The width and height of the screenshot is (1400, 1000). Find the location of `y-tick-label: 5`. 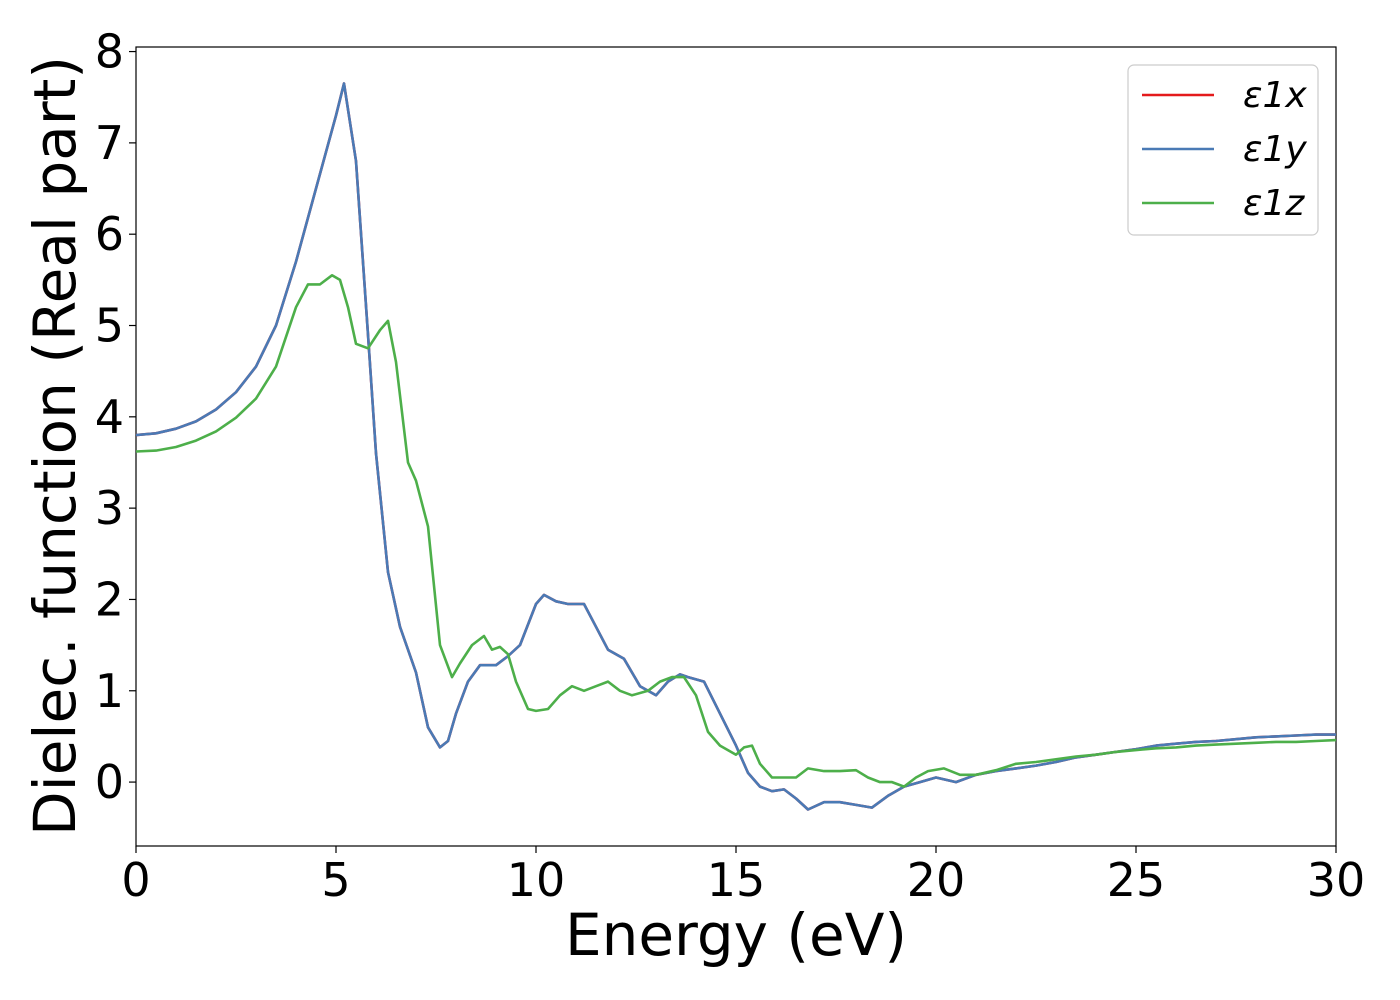

y-tick-label: 5 is located at coordinates (109, 326).